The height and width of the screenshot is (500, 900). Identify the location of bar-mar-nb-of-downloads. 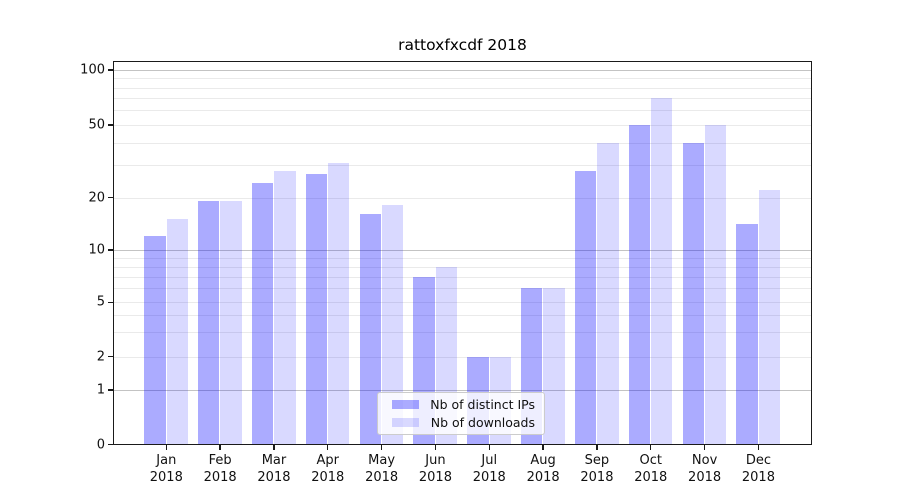
(285, 307).